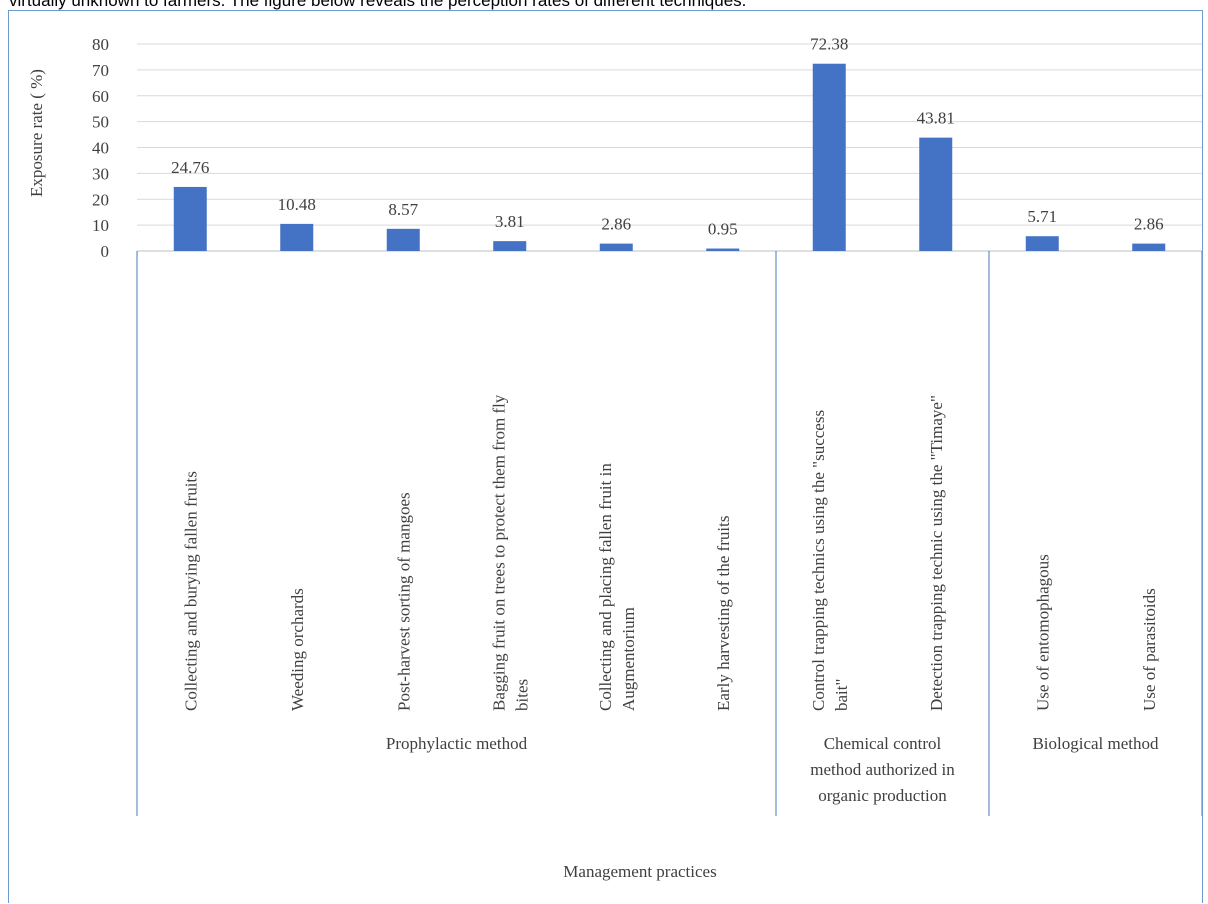 The width and height of the screenshot is (1208, 904). I want to click on category-label-line: Early harvesting of the fruits, so click(723, 613).